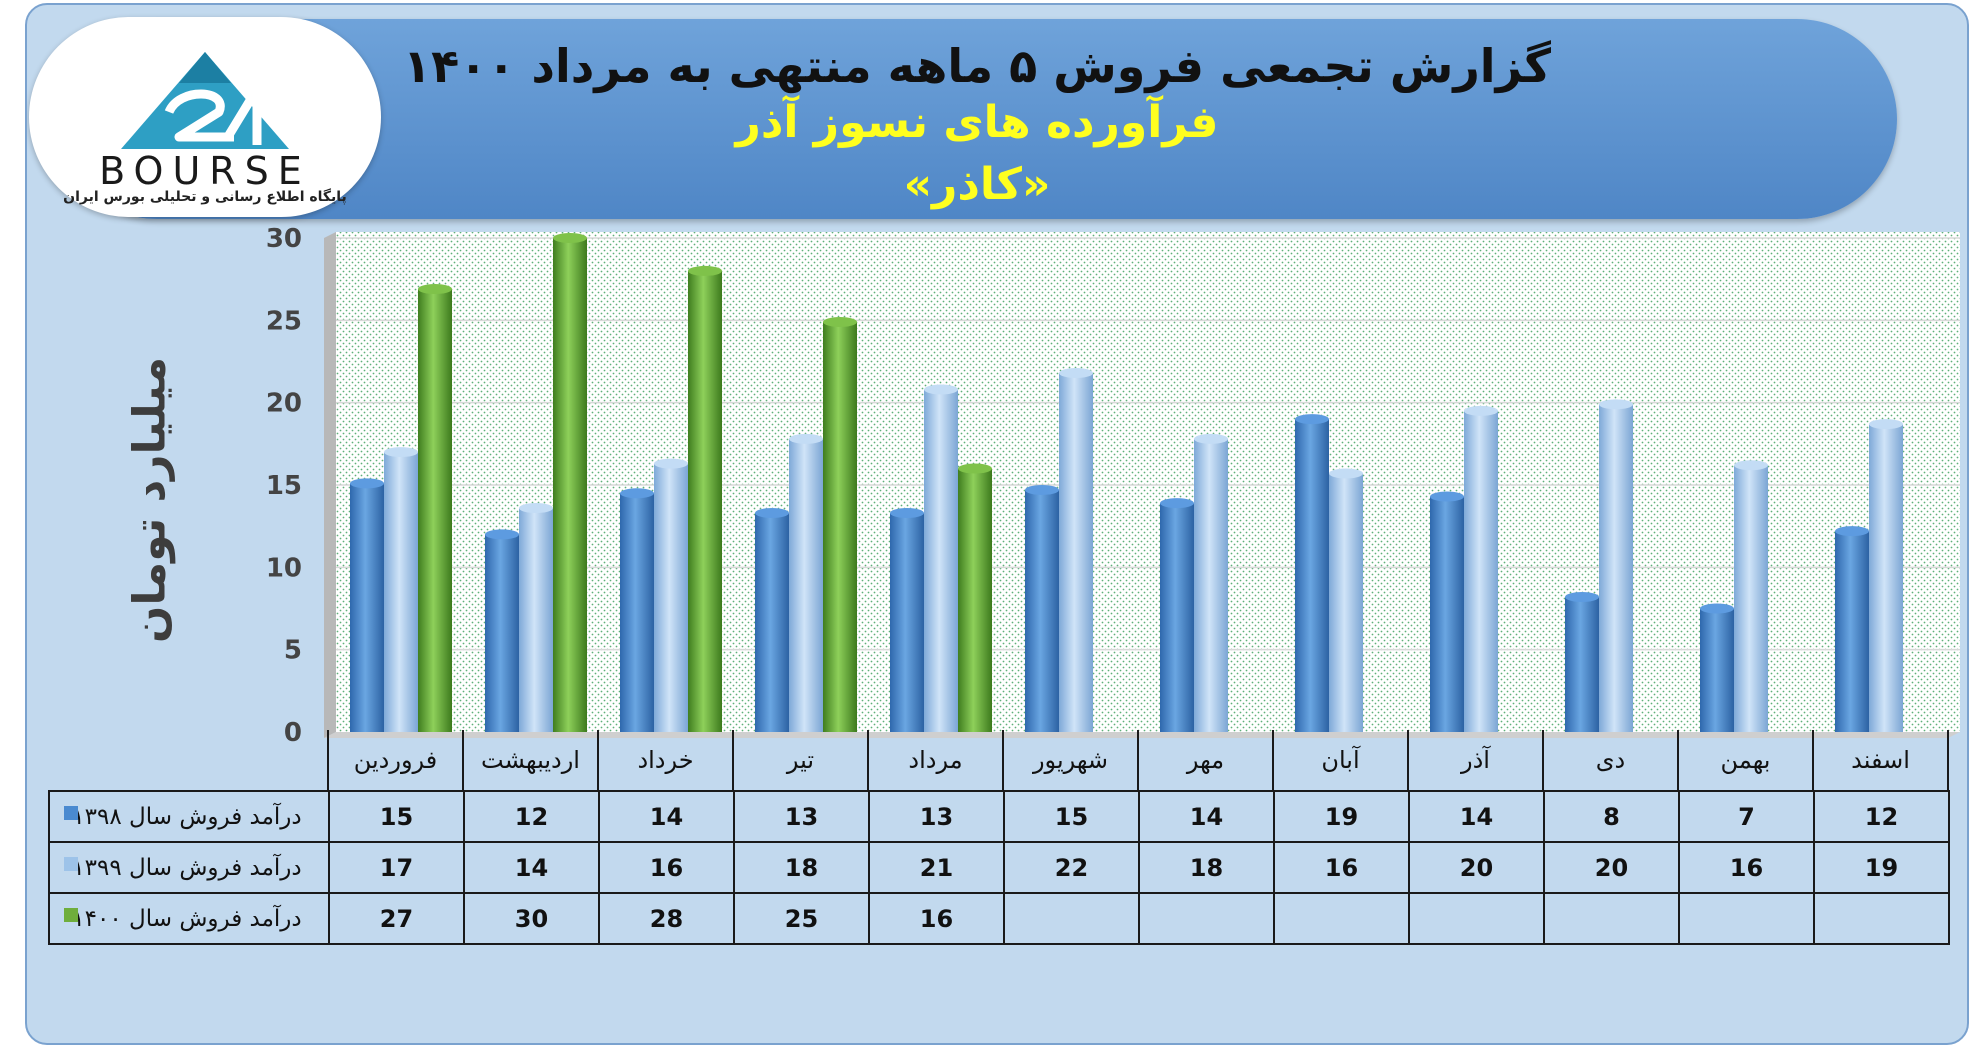 This screenshot has height=1047, width=1986. Describe the element at coordinates (1745, 760) in the screenshot. I see `x-tick-label: بهمن` at that location.